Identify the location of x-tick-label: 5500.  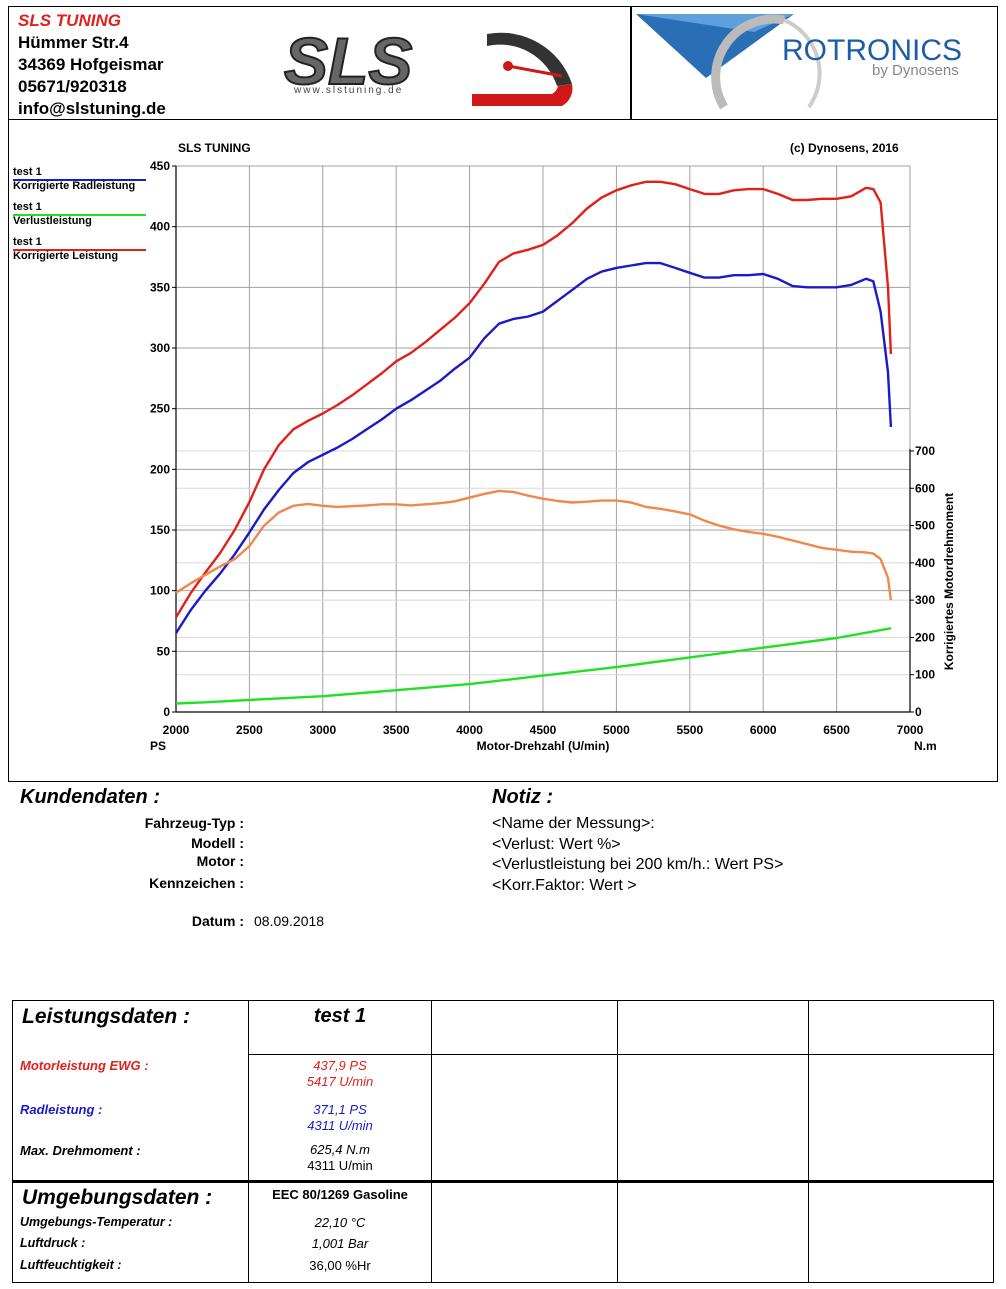
(689, 730).